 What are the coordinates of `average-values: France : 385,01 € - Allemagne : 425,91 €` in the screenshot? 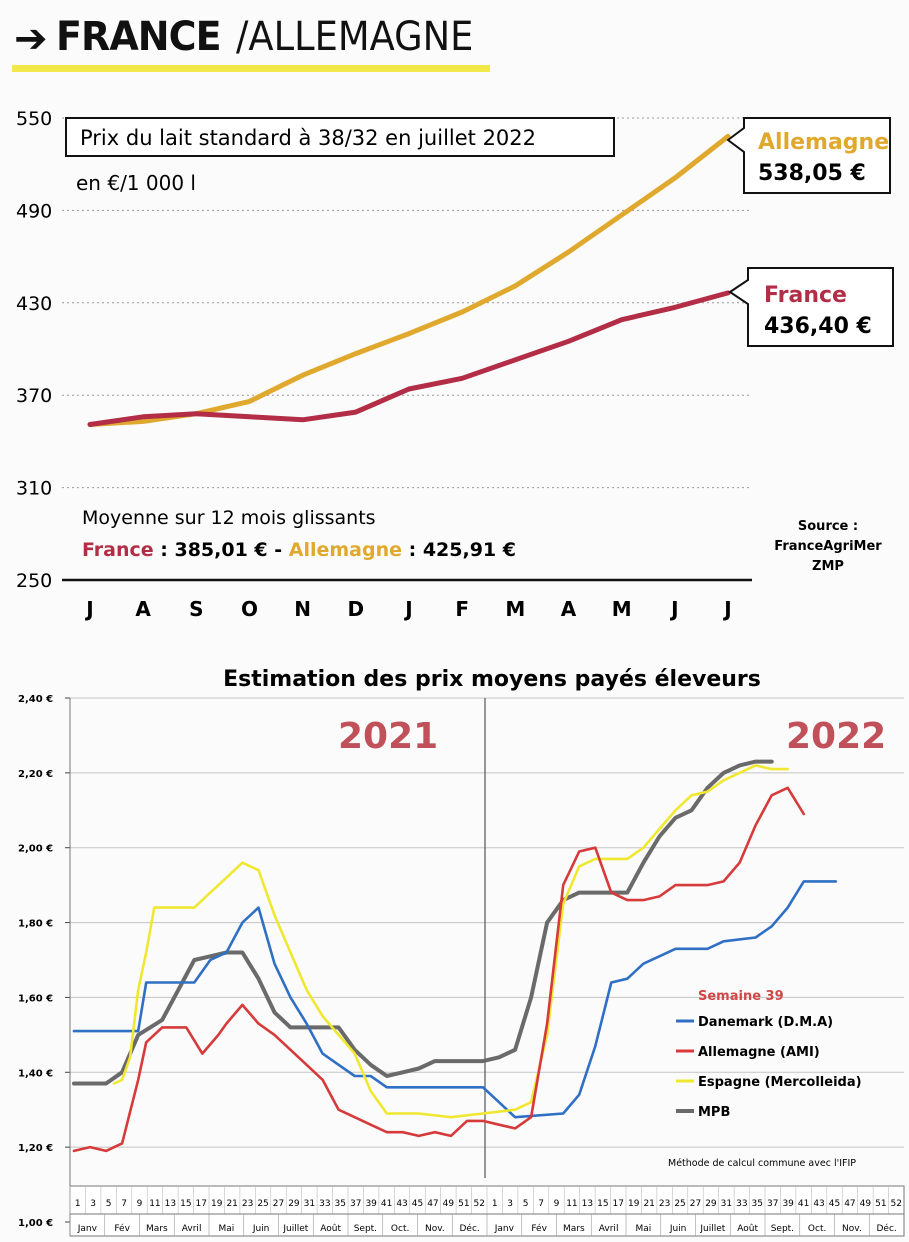 It's located at (299, 550).